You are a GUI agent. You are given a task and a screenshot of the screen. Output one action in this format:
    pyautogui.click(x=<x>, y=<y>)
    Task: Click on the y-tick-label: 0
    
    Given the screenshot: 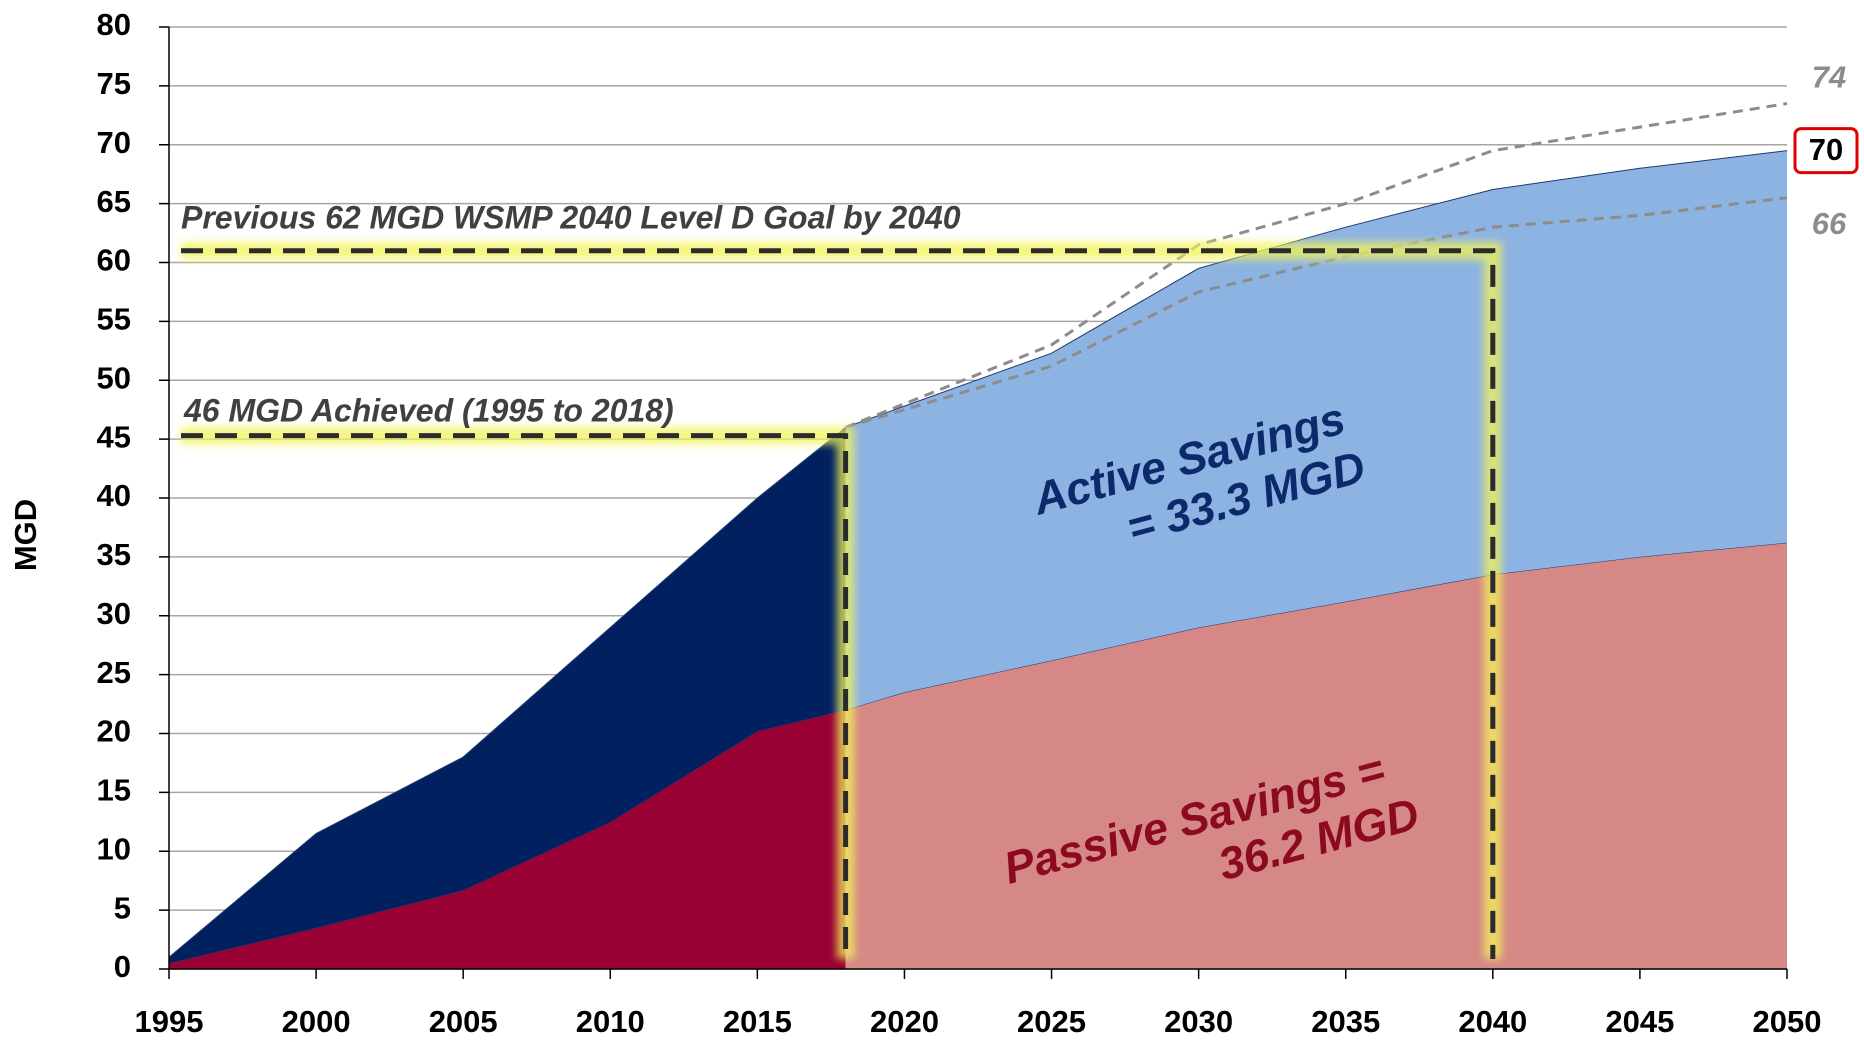 What is the action you would take?
    pyautogui.click(x=122, y=966)
    